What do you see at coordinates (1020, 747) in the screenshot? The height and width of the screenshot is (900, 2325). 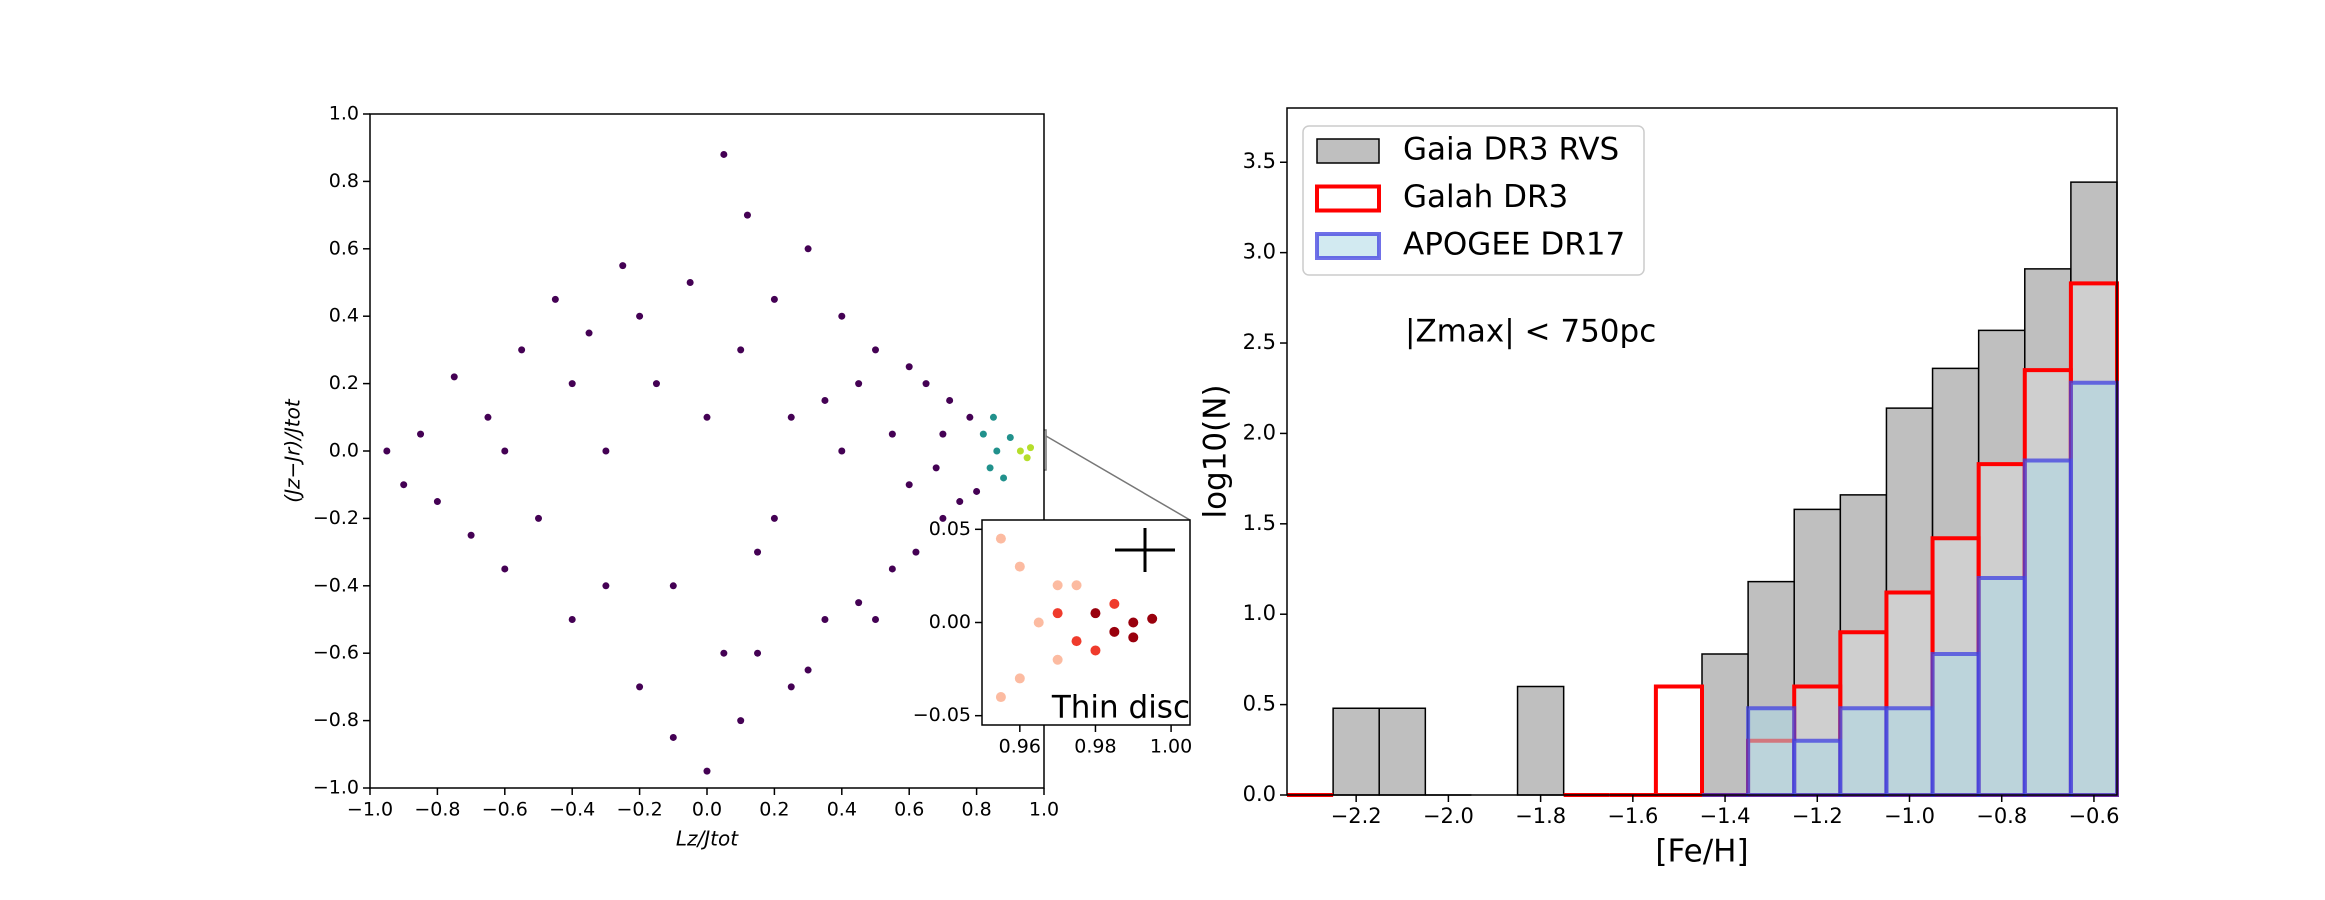 I see `x-tick-label: 0.96` at bounding box center [1020, 747].